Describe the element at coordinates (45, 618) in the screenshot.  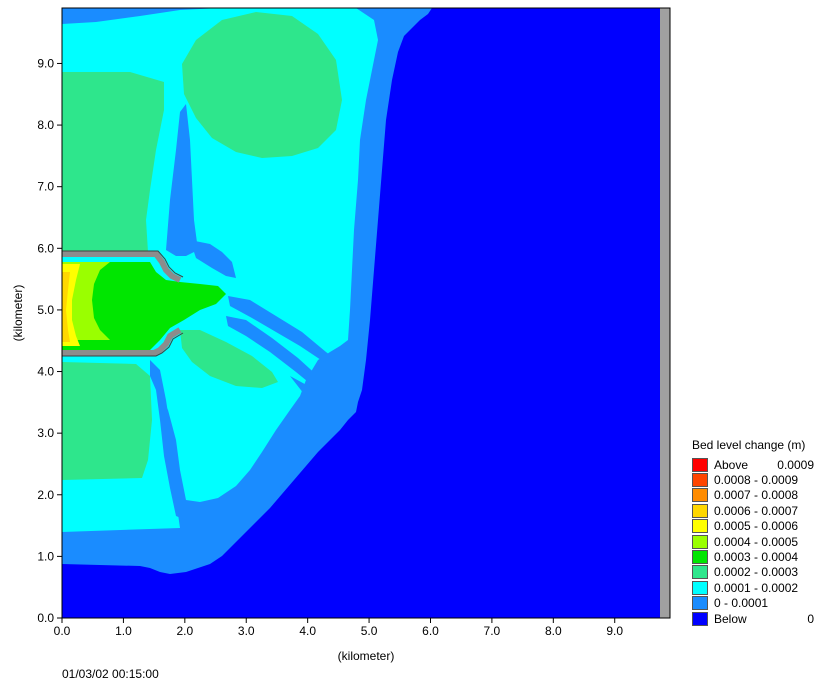
I see `y-tick-label: 0.0` at that location.